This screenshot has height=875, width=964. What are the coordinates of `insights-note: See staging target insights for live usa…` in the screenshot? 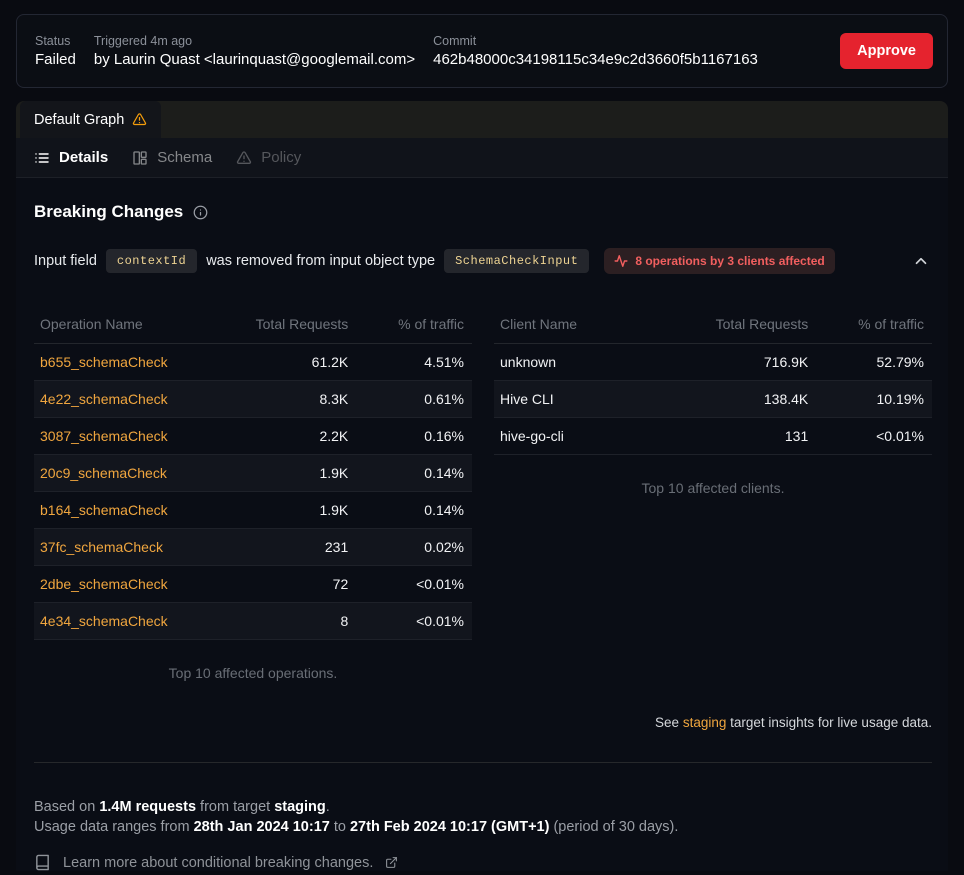 It's located at (483, 722).